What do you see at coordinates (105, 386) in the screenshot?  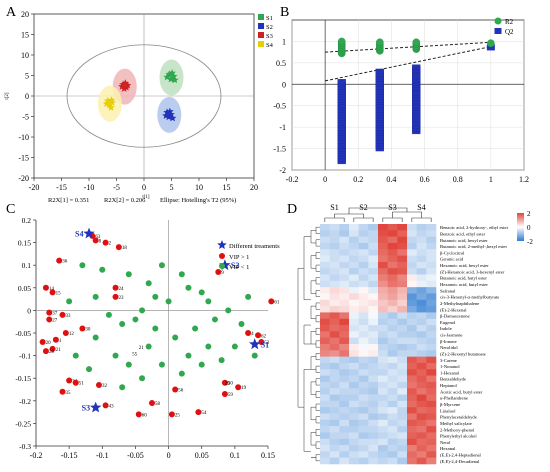 I see `vip-high-label: 32` at bounding box center [105, 386].